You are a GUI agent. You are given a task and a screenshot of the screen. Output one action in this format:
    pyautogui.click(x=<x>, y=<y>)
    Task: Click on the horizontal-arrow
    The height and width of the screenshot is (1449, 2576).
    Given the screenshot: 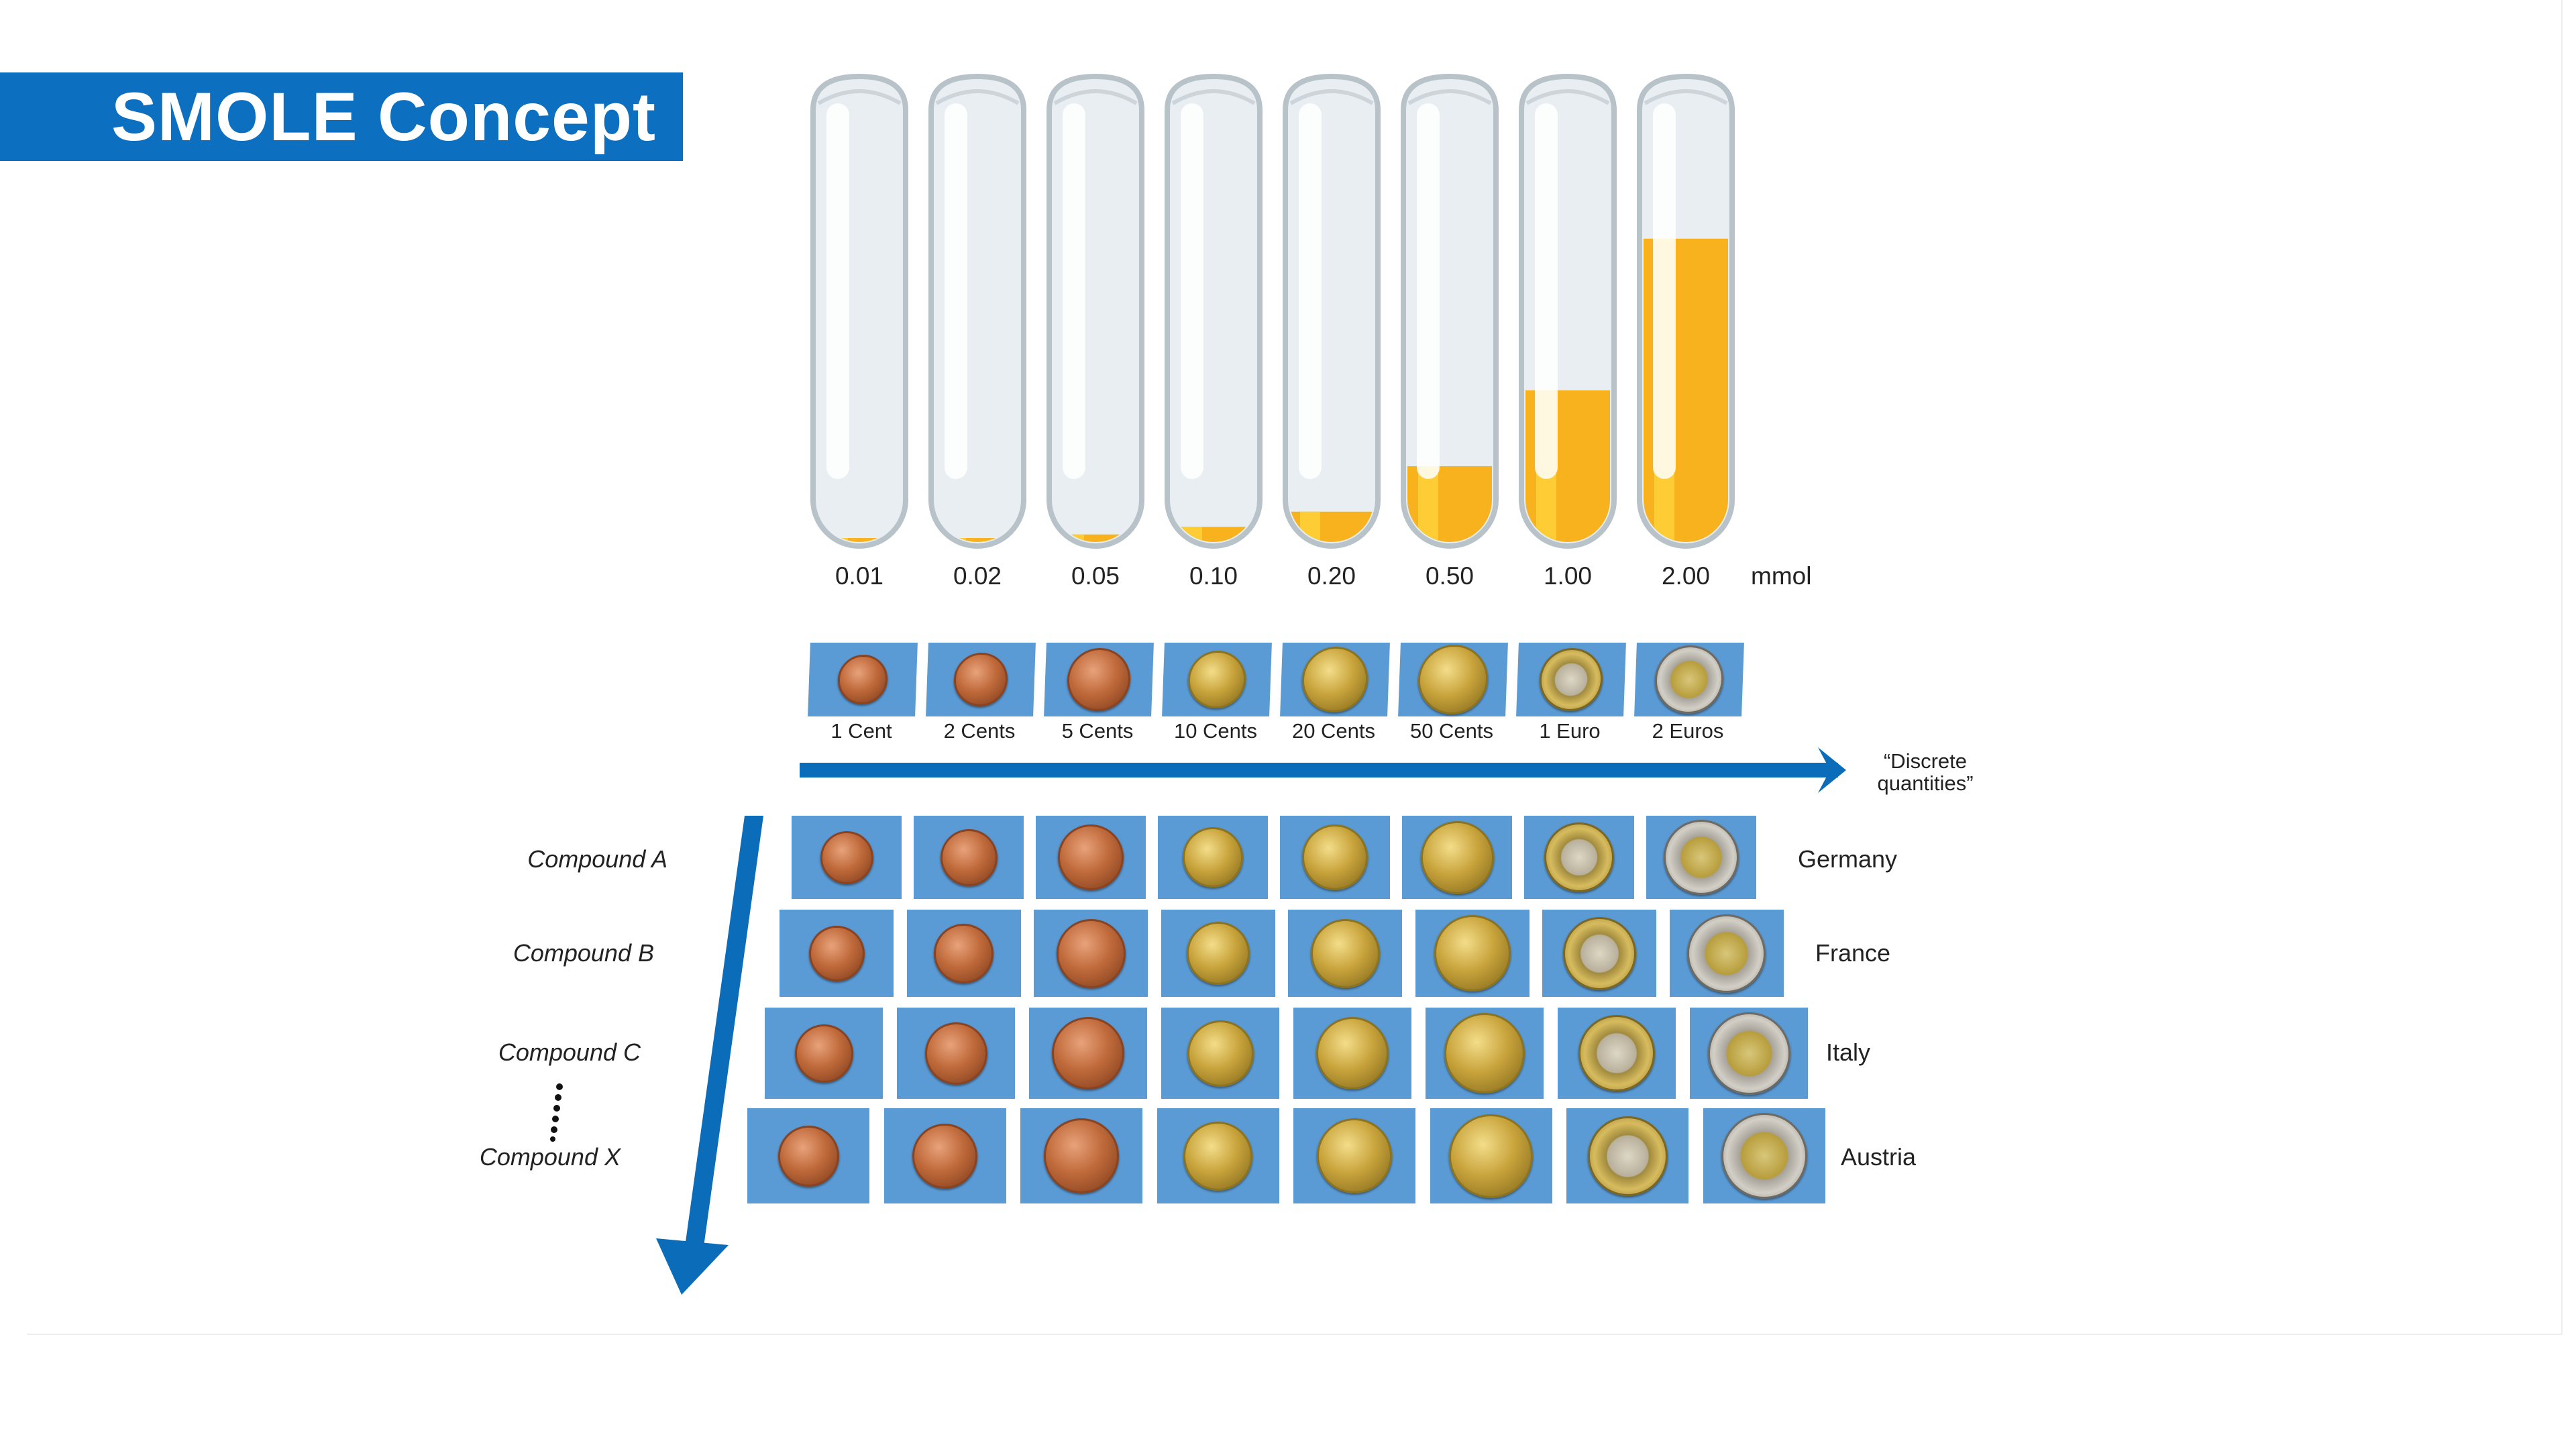 What is the action you would take?
    pyautogui.click(x=1323, y=770)
    